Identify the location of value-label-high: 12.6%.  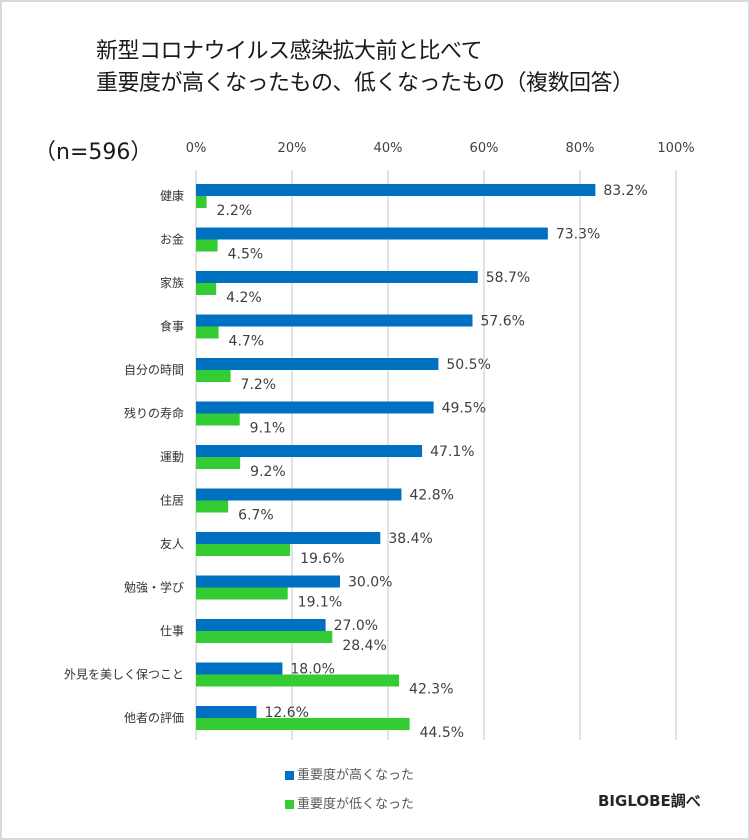
(286, 713).